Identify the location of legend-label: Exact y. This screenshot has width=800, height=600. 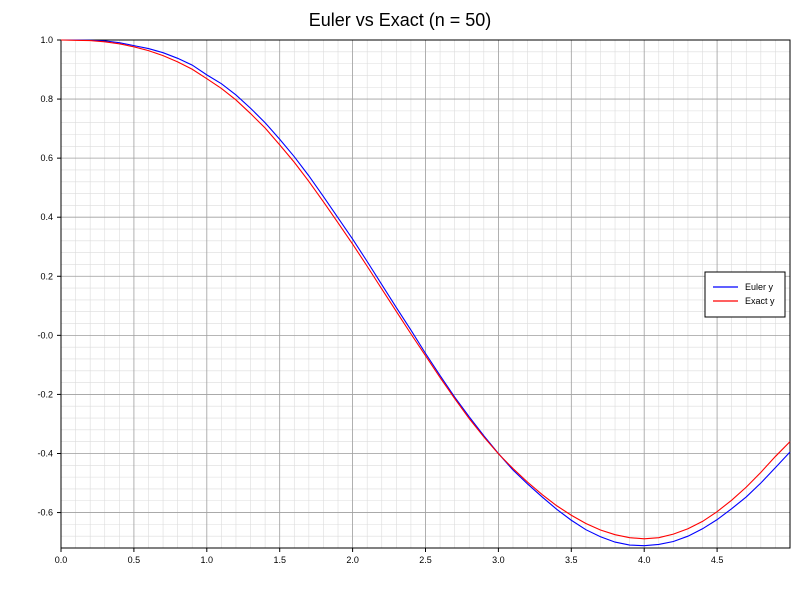
(760, 301).